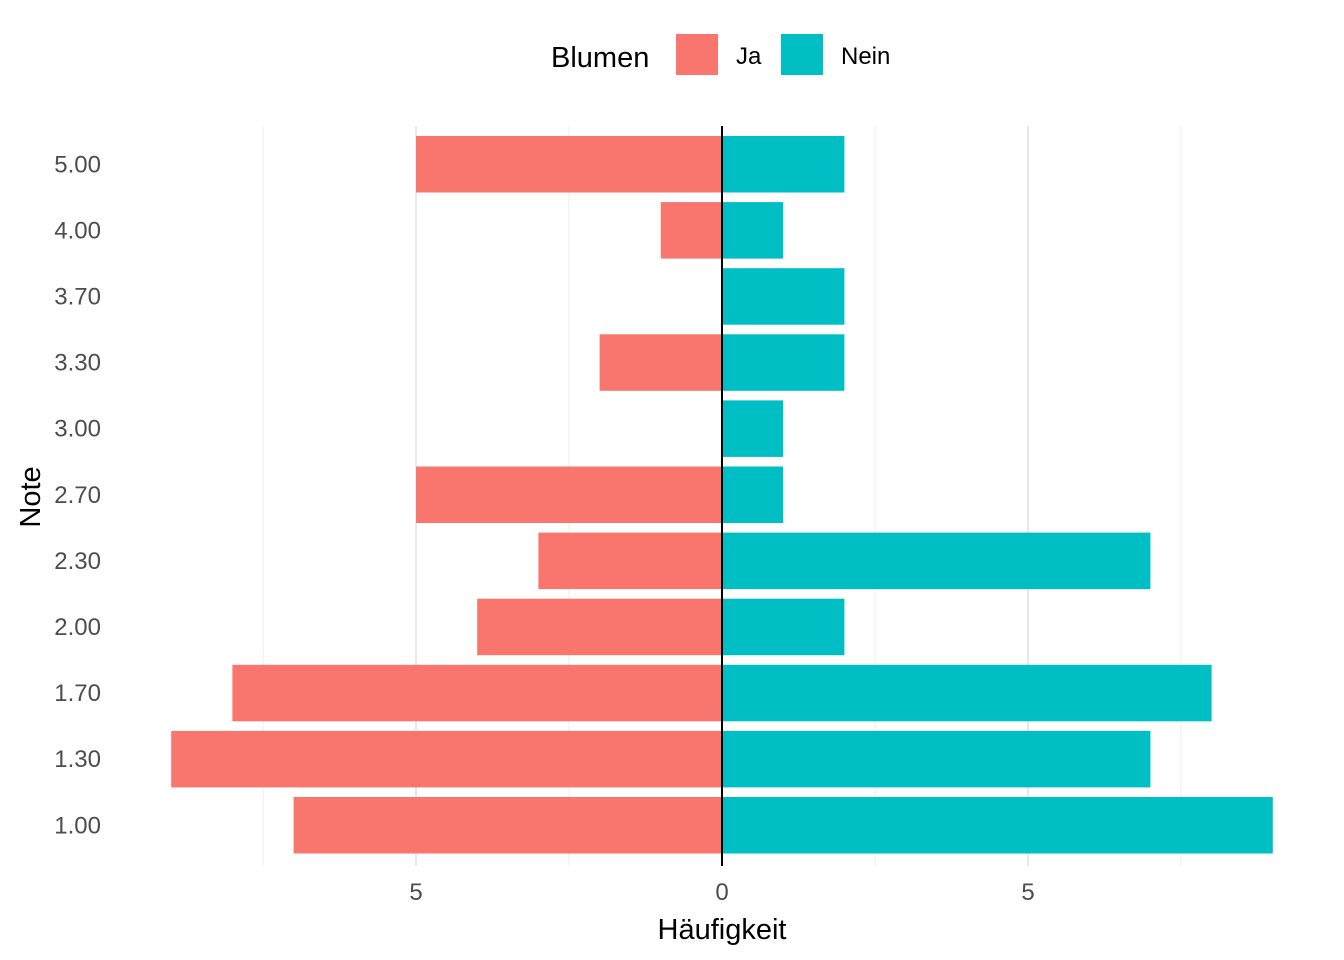 This screenshot has height=960, width=1344. Describe the element at coordinates (783, 164) in the screenshot. I see `bar-nein-5.00` at that location.